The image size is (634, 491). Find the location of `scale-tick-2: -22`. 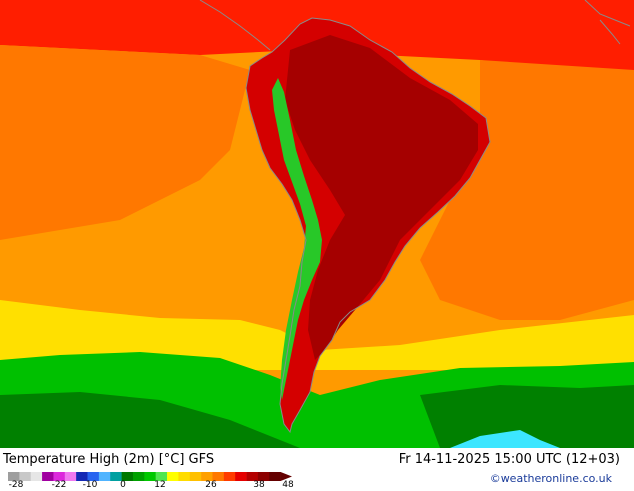

scale-tick-2: -22 is located at coordinates (59, 485).